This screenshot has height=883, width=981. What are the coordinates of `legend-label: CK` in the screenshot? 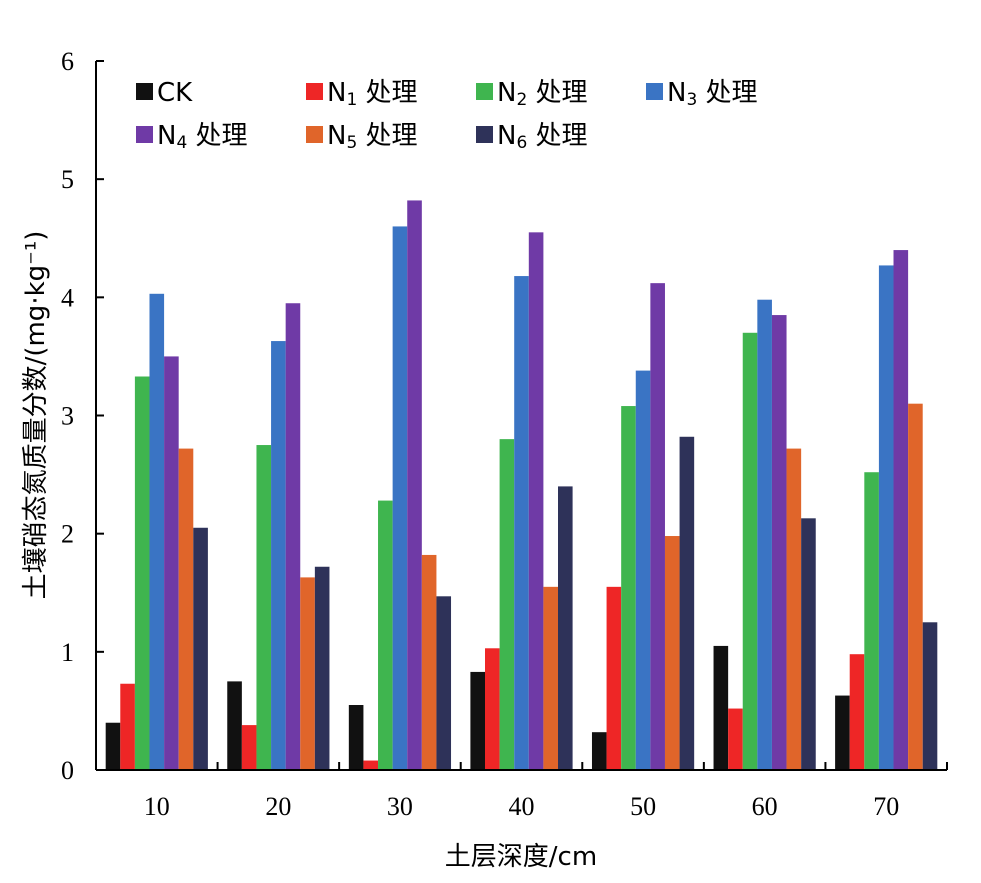 It's located at (175, 93).